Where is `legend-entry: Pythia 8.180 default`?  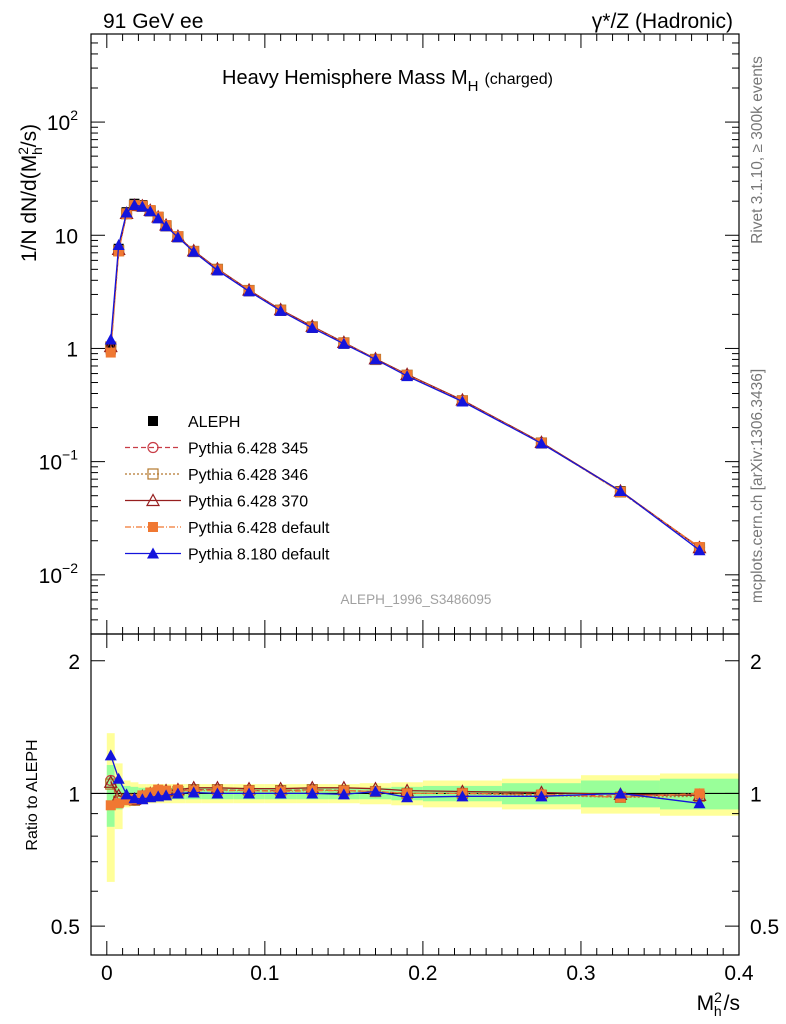 legend-entry: Pythia 8.180 default is located at coordinates (227, 555).